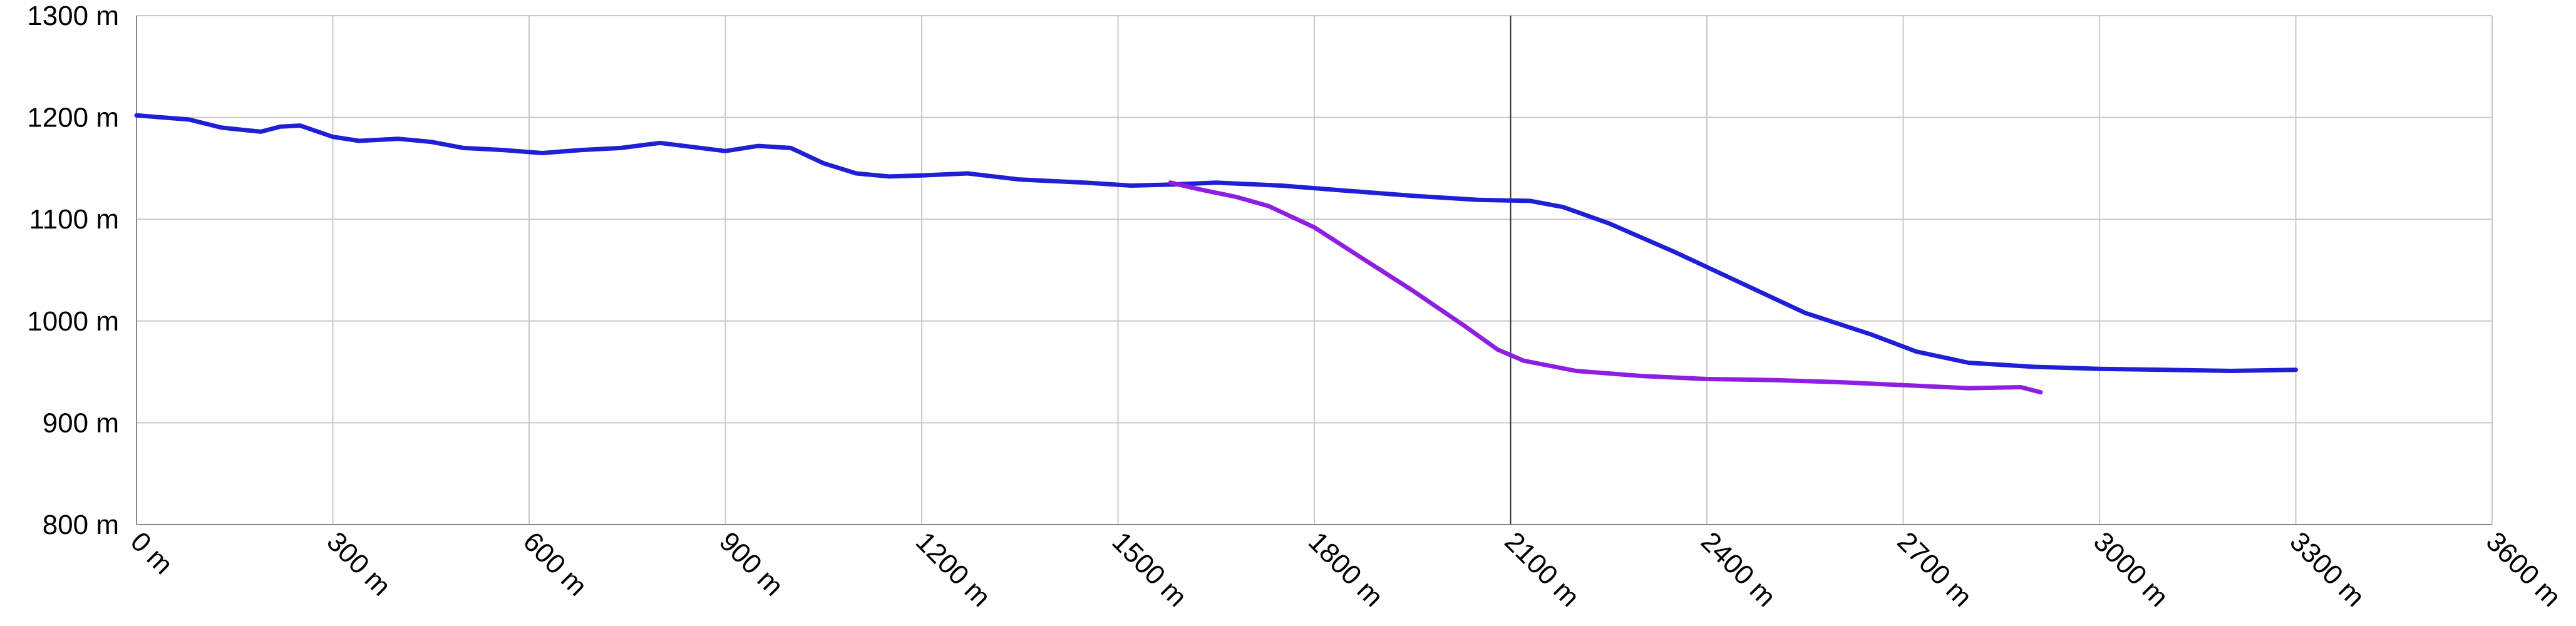  What do you see at coordinates (358, 564) in the screenshot?
I see `x-tick-label: 300 m` at bounding box center [358, 564].